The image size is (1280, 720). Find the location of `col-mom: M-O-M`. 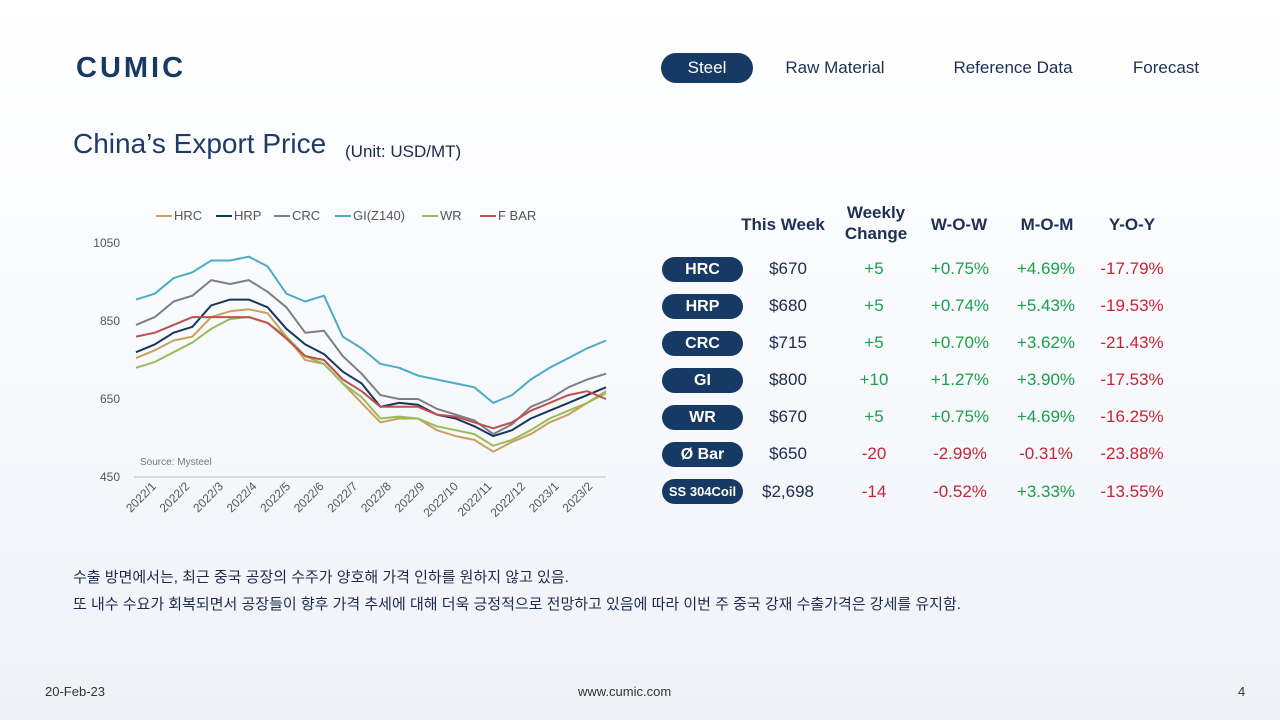

col-mom: M-O-M is located at coordinates (1047, 224).